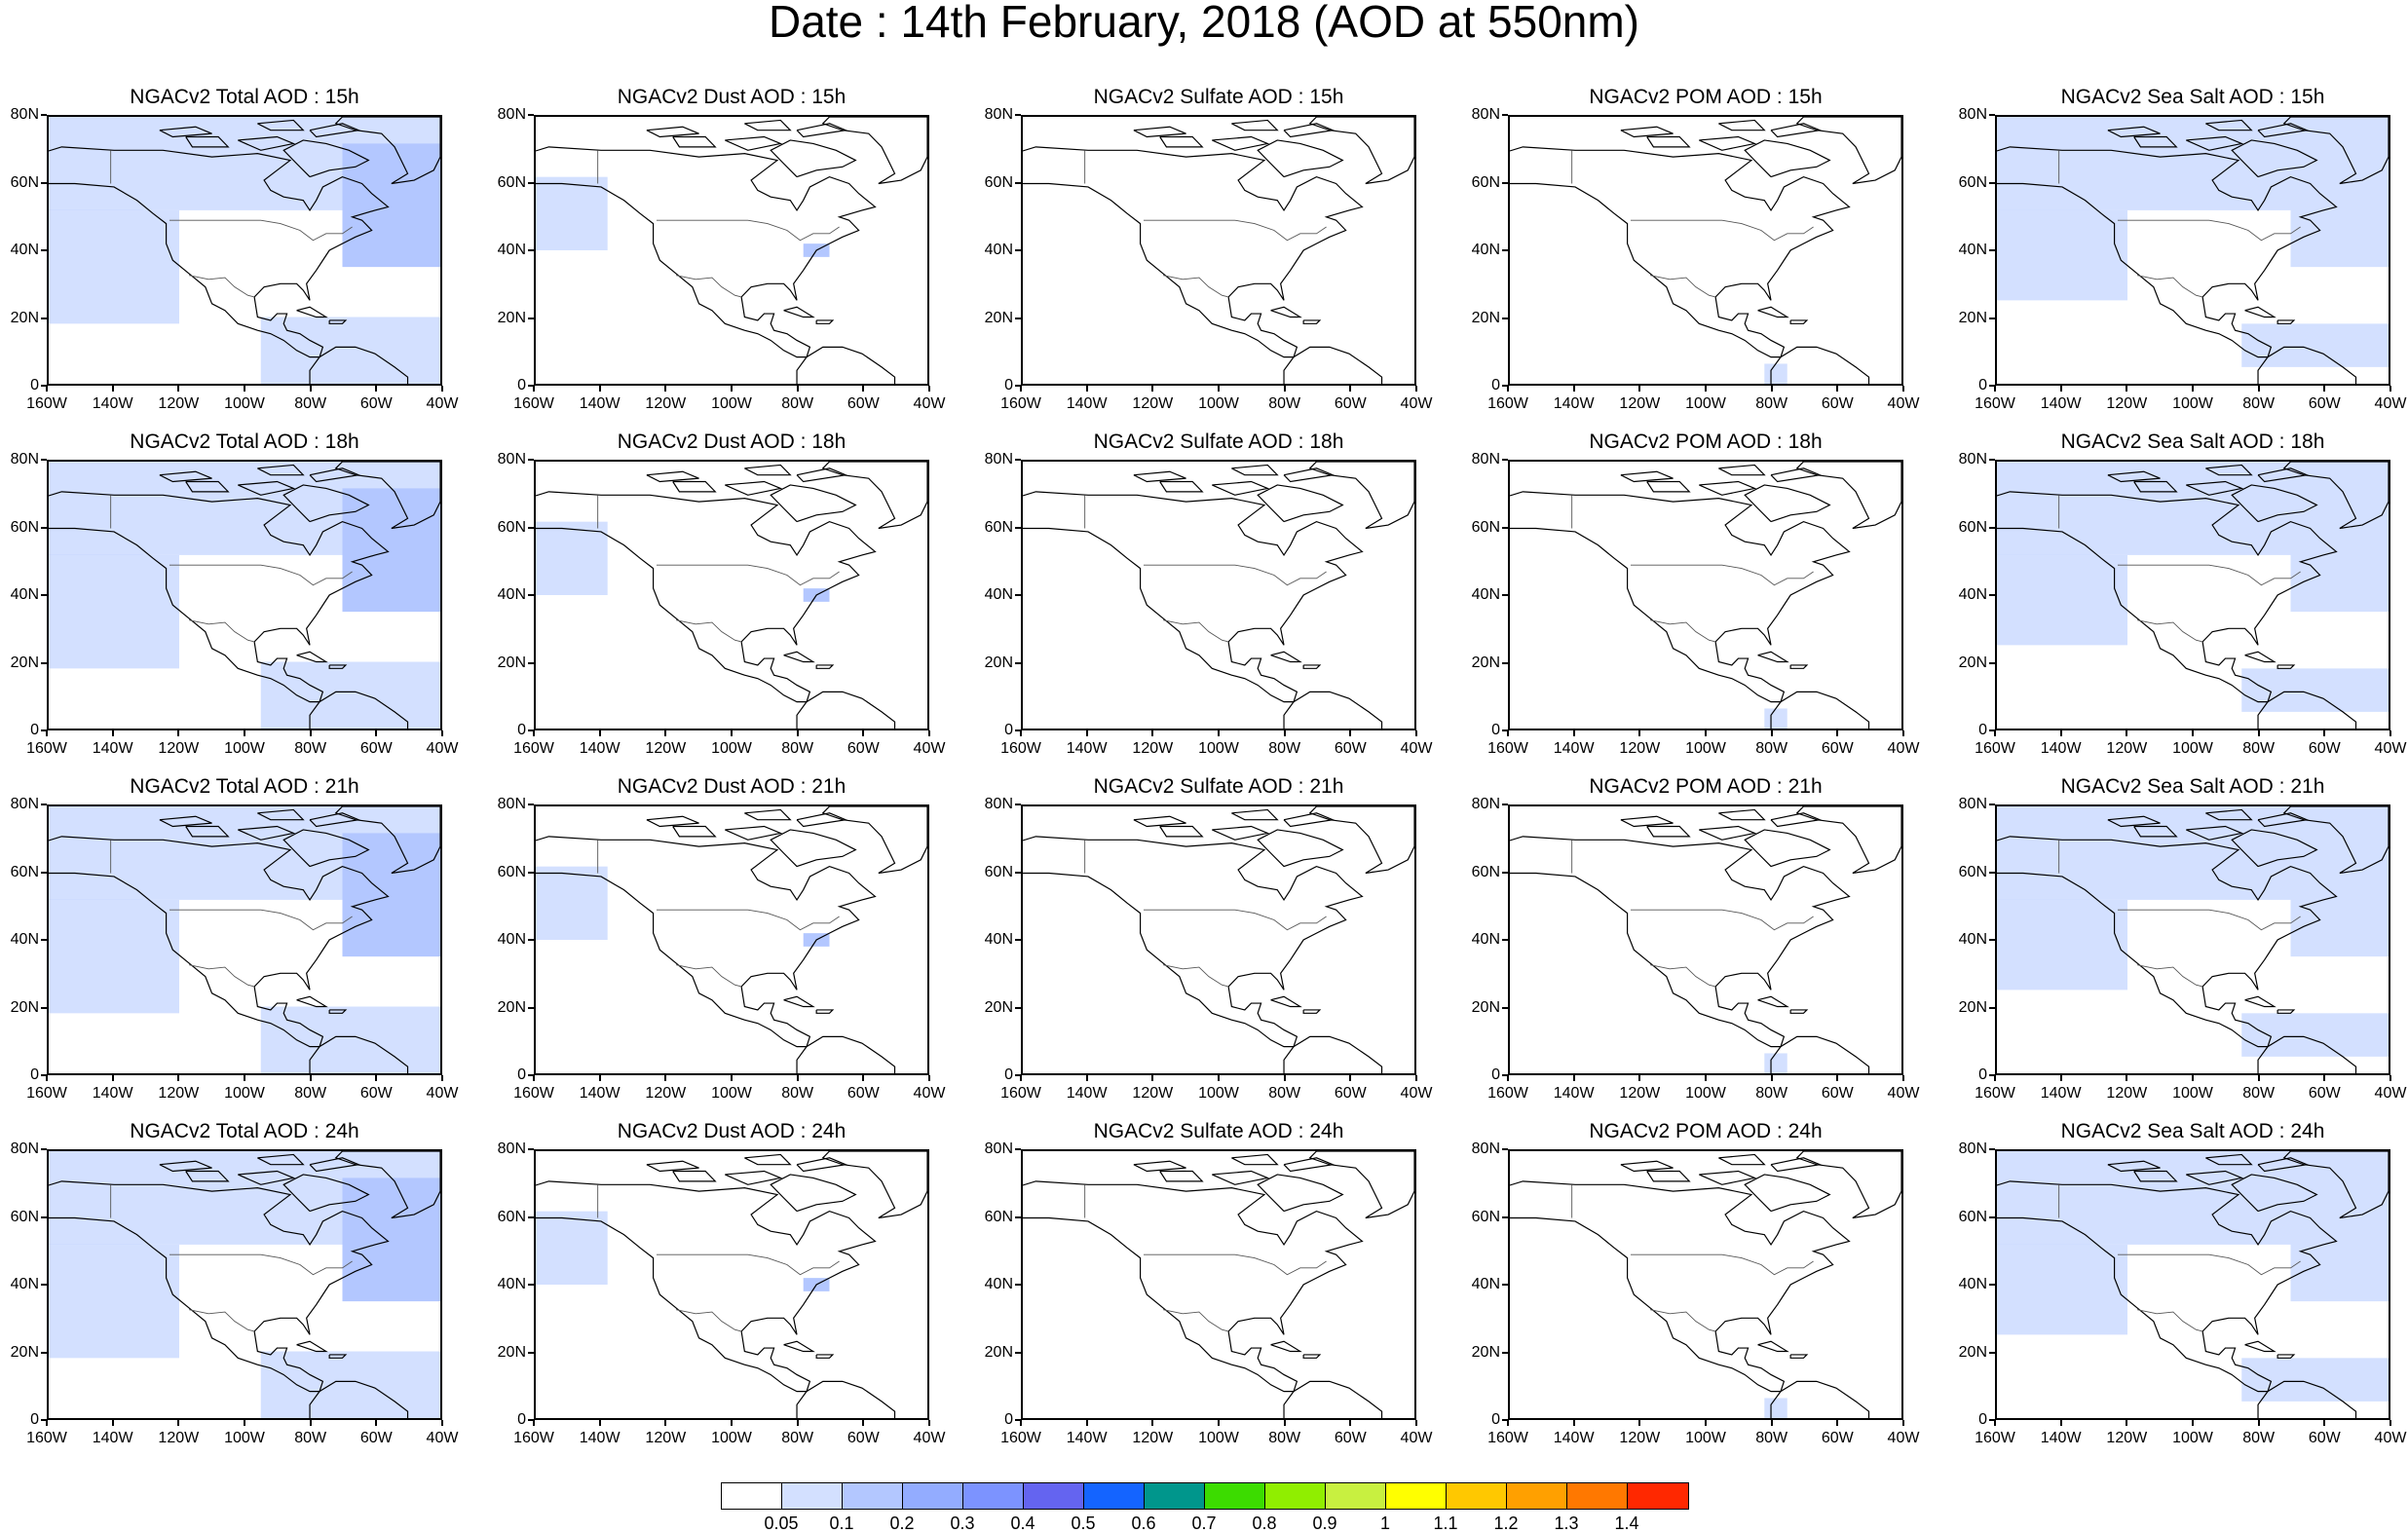 The image size is (2408, 1533). What do you see at coordinates (24, 1352) in the screenshot?
I see `y-tick-label: 20N` at bounding box center [24, 1352].